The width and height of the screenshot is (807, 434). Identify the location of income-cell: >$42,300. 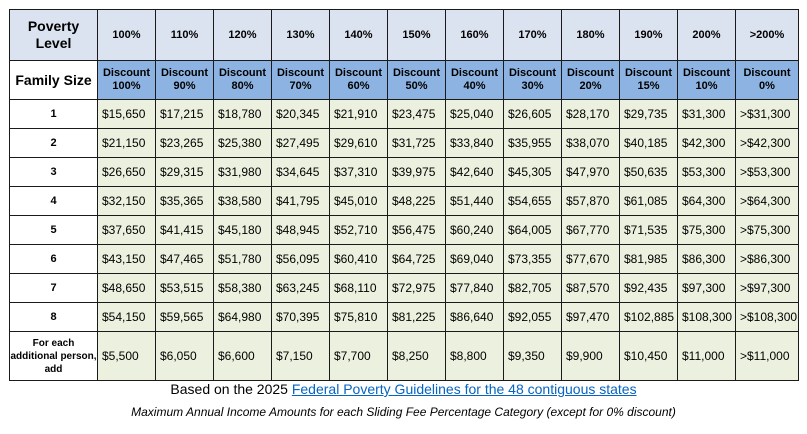
(767, 143).